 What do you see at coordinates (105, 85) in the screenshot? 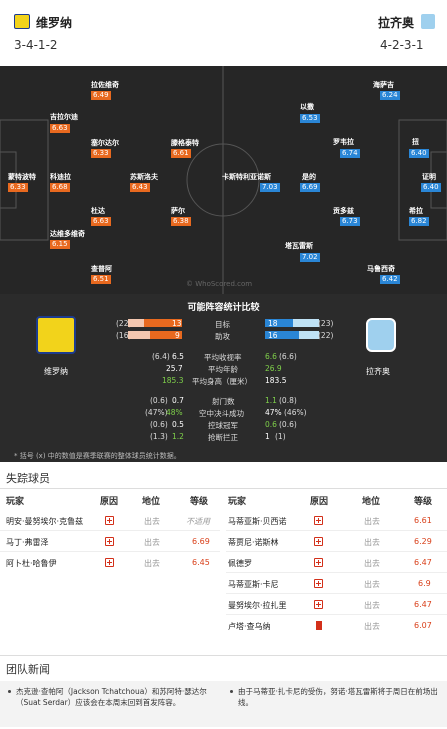
I see `home-player-name: 拉佐维奇` at bounding box center [105, 85].